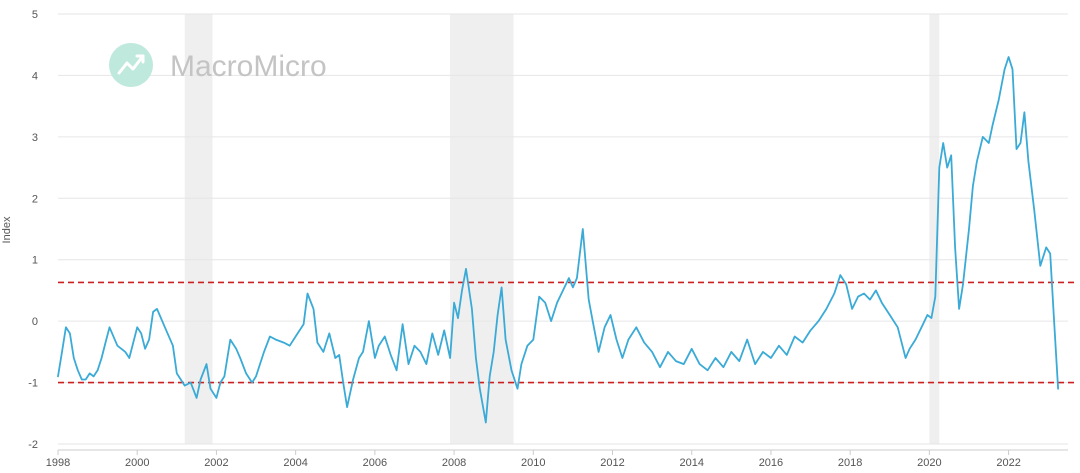  Describe the element at coordinates (454, 463) in the screenshot. I see `x-tick-label: 2008` at that location.